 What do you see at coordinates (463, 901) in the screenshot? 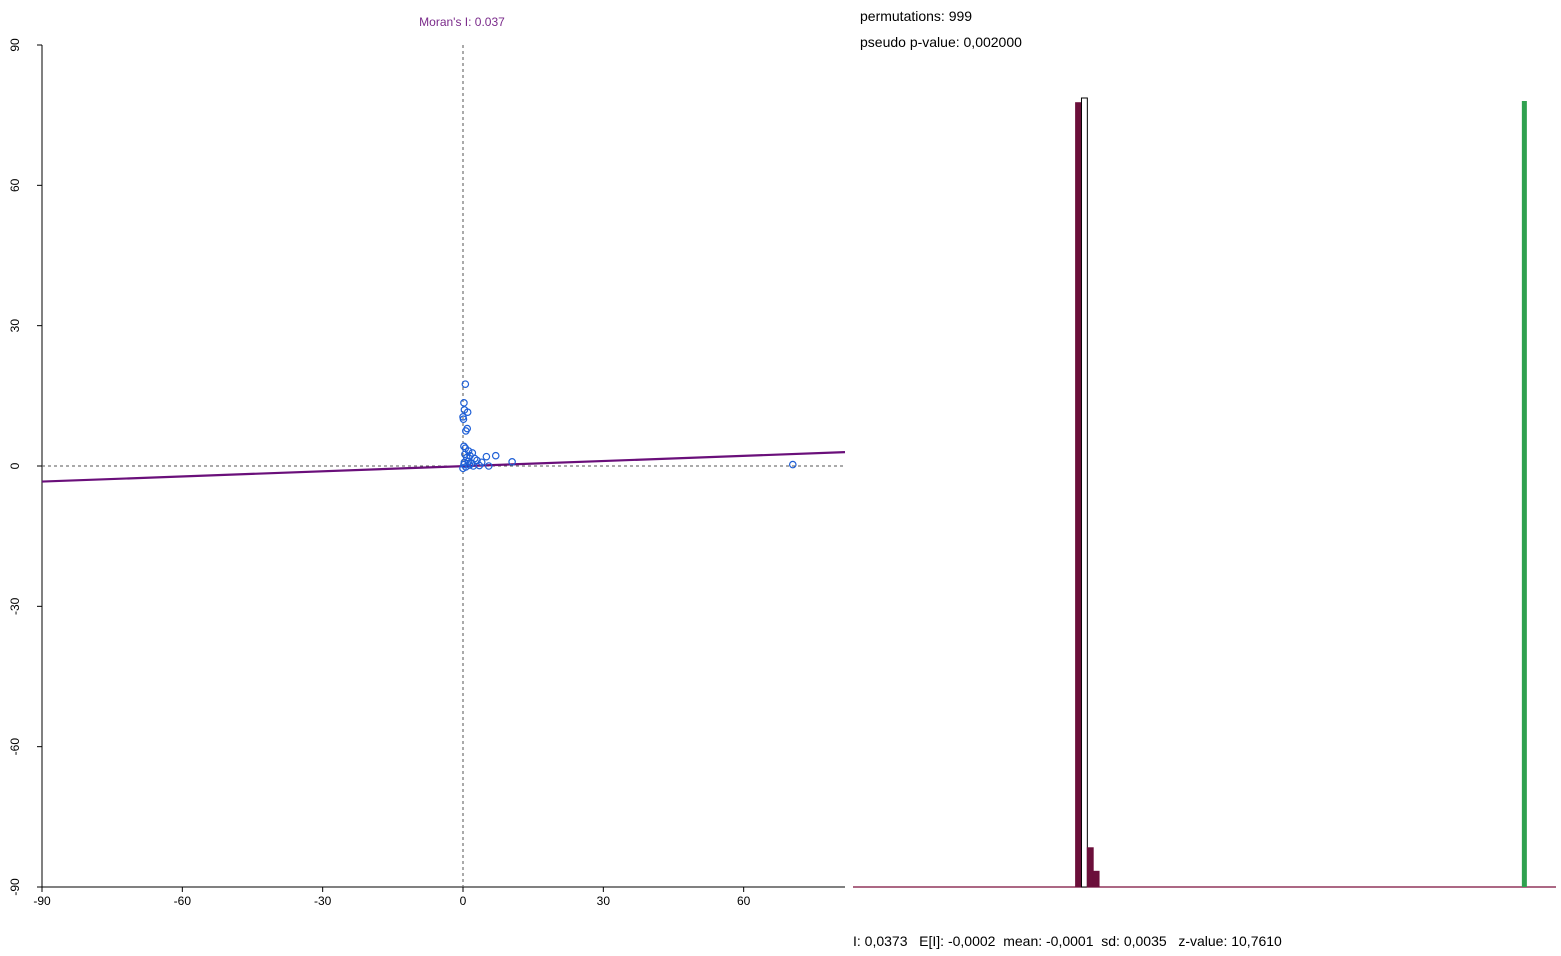
I see `x-tick-label: 0` at bounding box center [463, 901].